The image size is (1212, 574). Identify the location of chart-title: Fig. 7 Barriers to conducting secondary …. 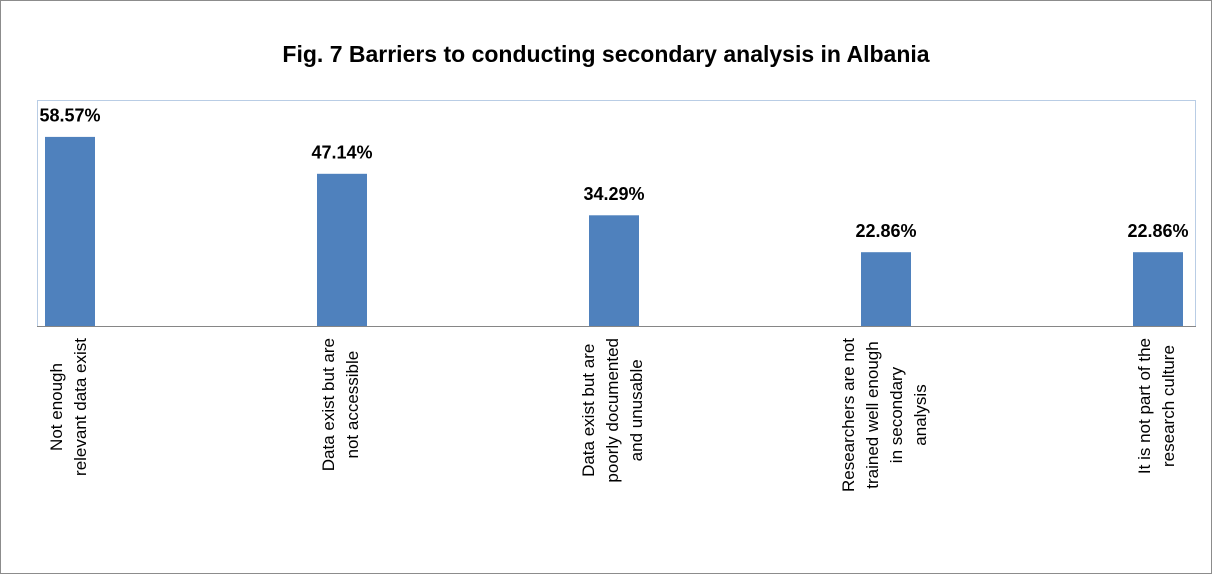
(605, 54).